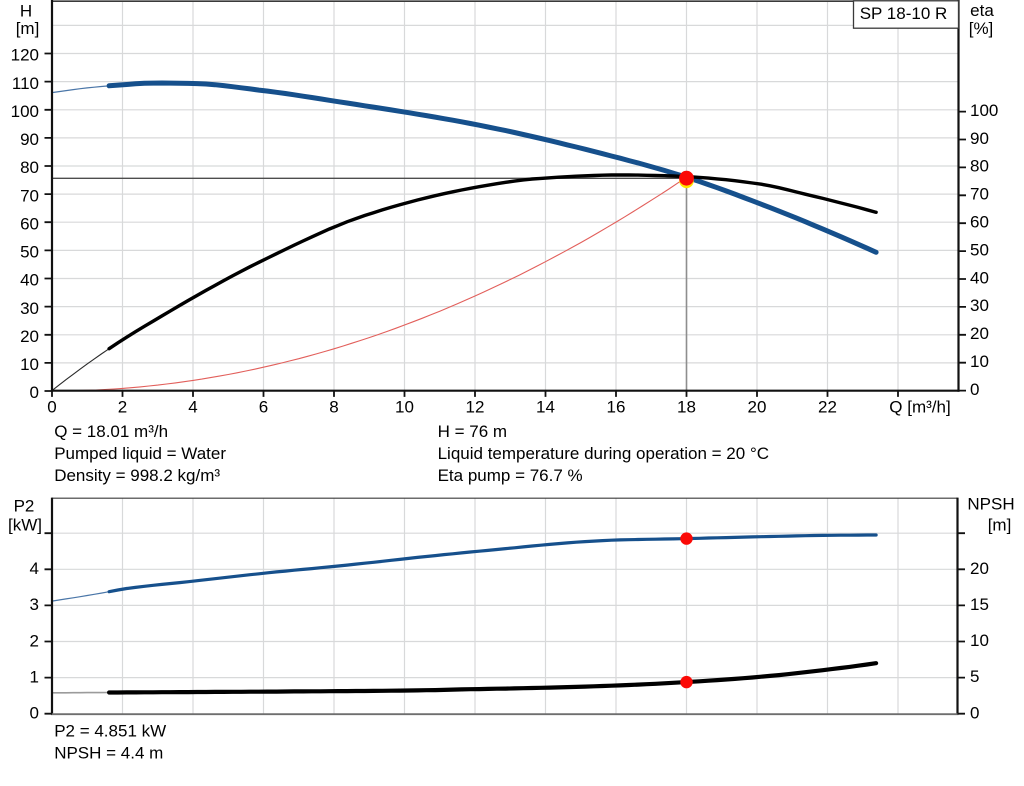 The width and height of the screenshot is (1024, 786). What do you see at coordinates (24, 506) in the screenshot?
I see `svg-text: P2` at bounding box center [24, 506].